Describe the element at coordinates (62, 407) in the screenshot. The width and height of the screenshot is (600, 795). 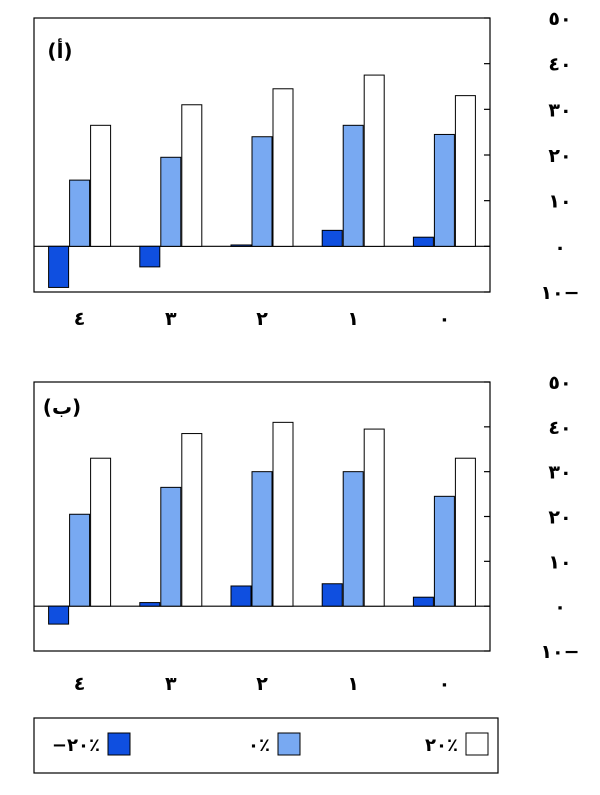
I see `panel-label: (ب)` at that location.